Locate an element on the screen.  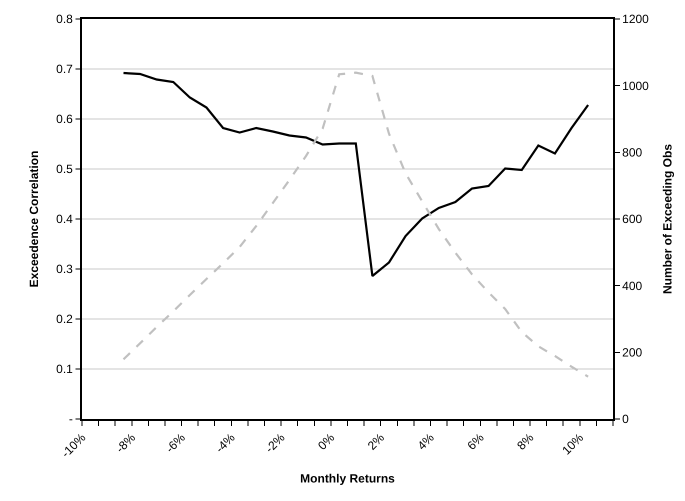
x-tick-label: 2% is located at coordinates (376, 441).